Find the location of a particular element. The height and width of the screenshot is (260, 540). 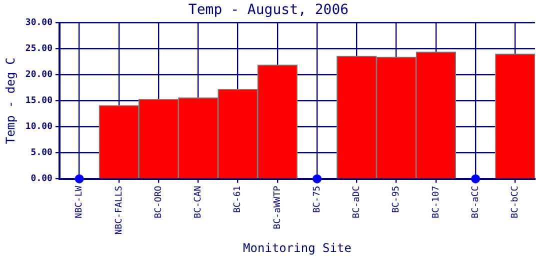

y-axis-title: Temp - deg C is located at coordinates (10, 100).